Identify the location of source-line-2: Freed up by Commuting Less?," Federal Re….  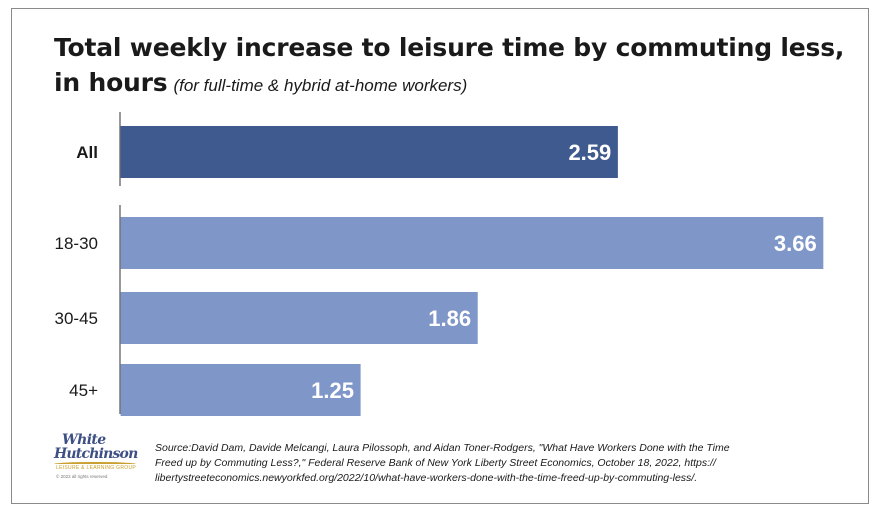
(435, 463).